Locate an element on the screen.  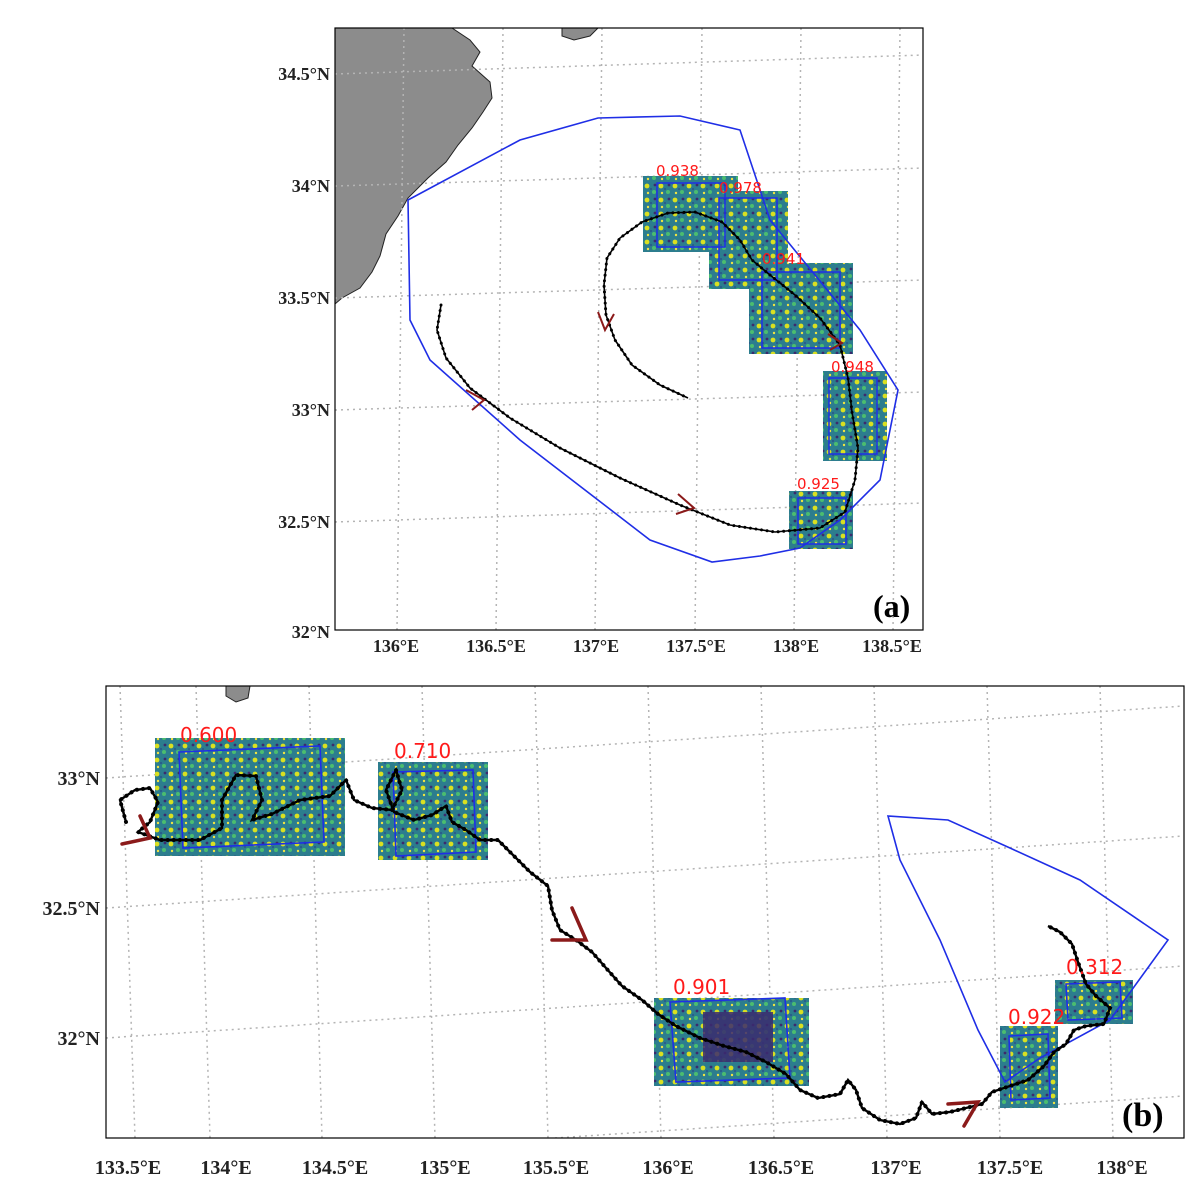
panel-tag: (b) is located at coordinates (1143, 1115).